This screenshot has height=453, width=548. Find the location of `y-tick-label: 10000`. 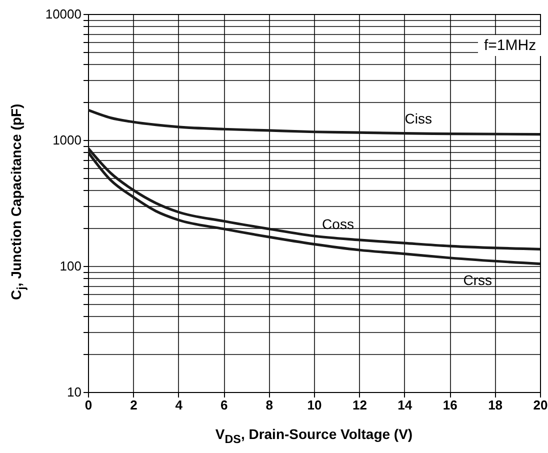

y-tick-label: 10000 is located at coordinates (63, 14).